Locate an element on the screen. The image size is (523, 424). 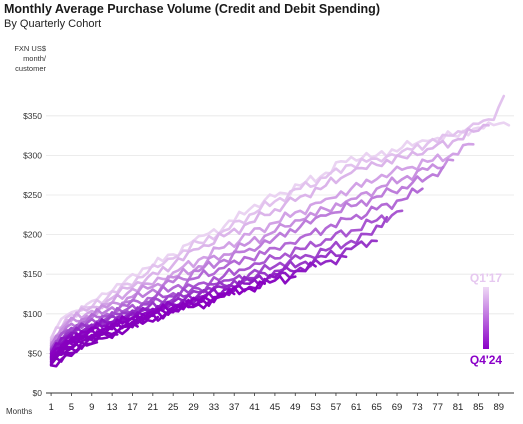
chart-subtitle: By Quarterly Cohort is located at coordinates (53, 24).